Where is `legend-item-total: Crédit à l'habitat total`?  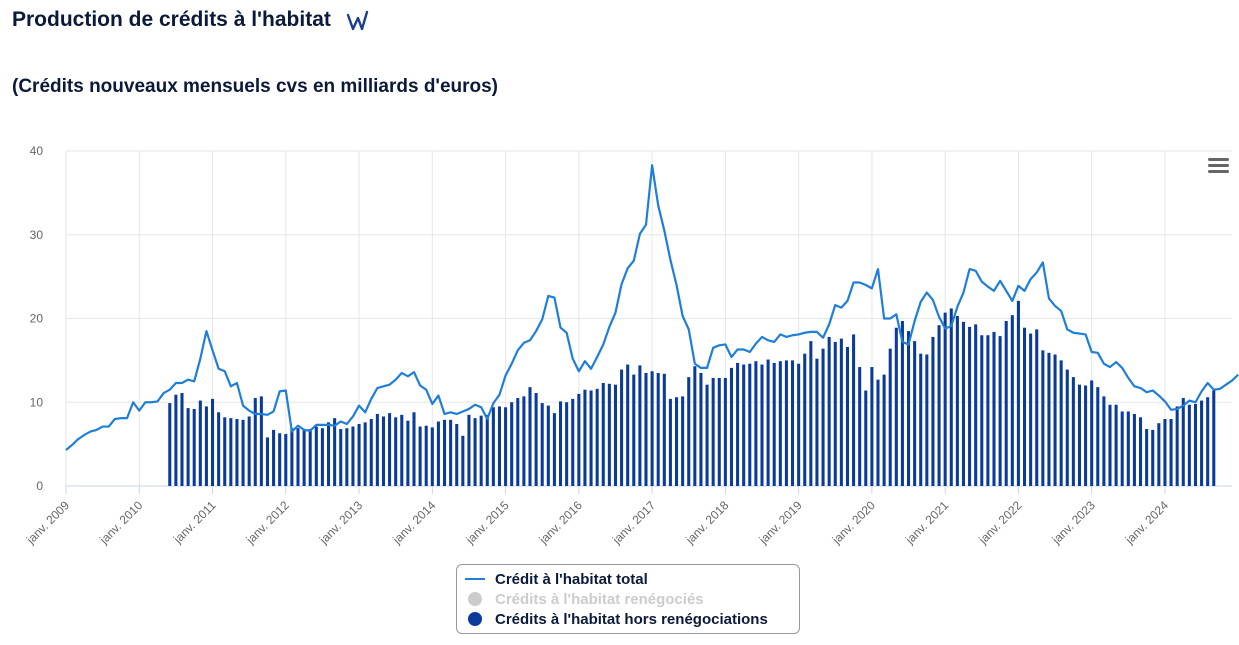 legend-item-total: Crédit à l'habitat total is located at coordinates (628, 579).